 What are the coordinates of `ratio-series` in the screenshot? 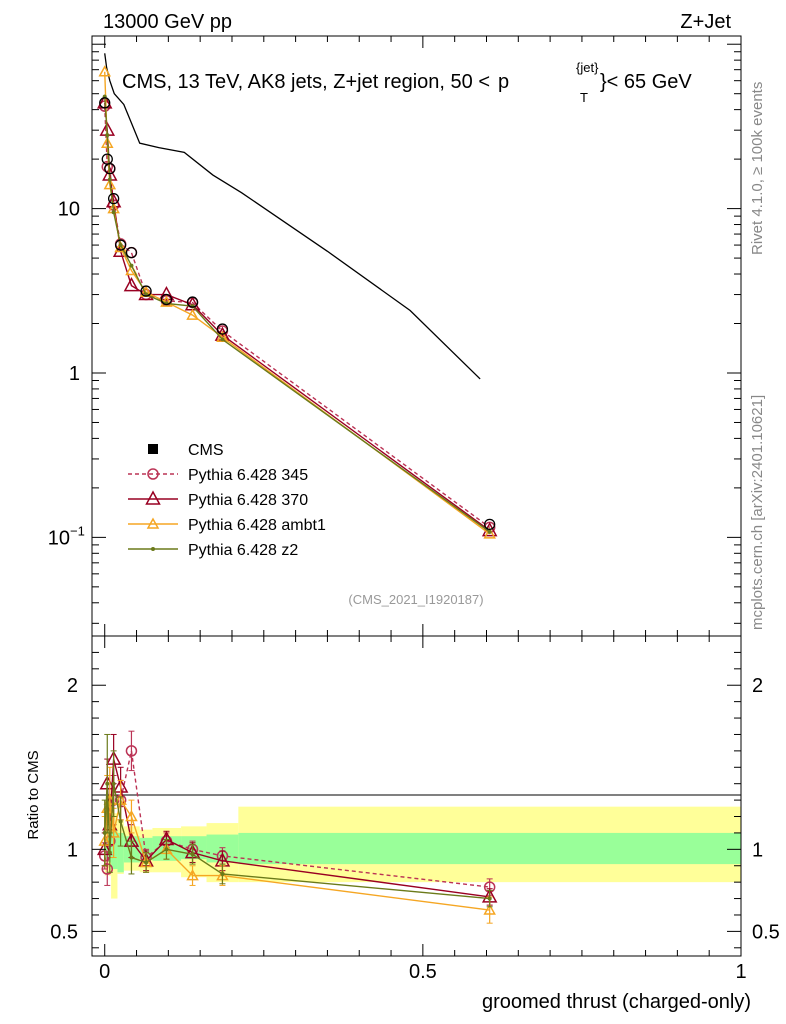 It's located at (297, 827).